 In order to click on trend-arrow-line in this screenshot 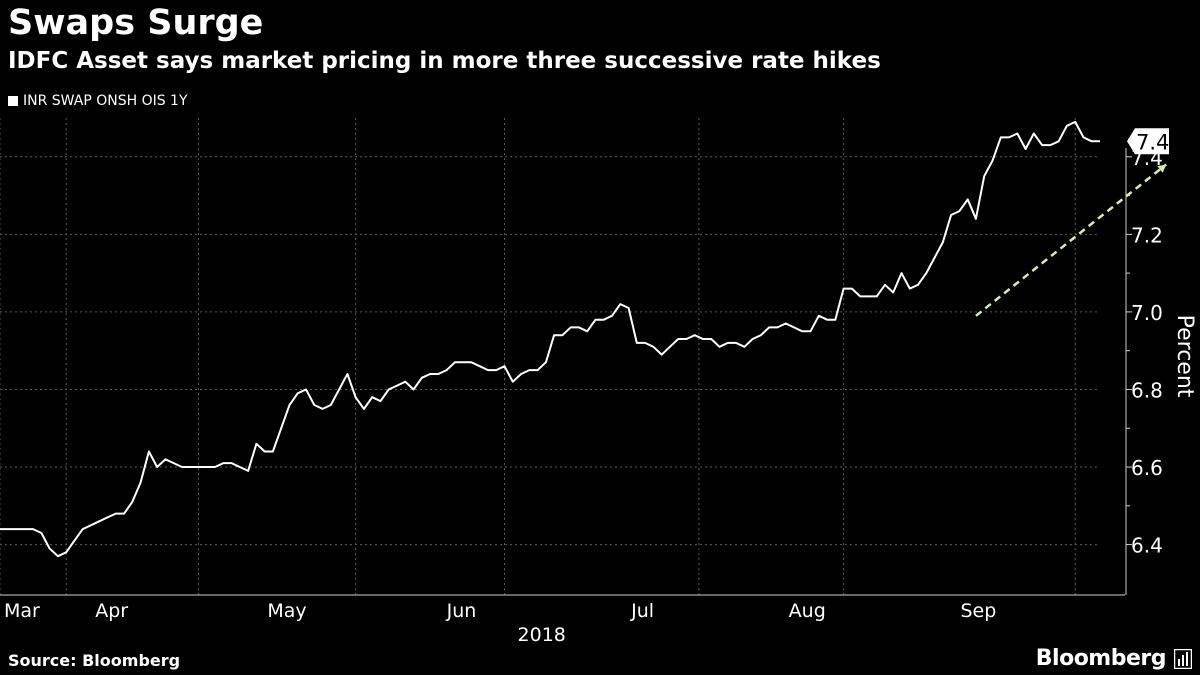, I will do `click(1071, 240)`.